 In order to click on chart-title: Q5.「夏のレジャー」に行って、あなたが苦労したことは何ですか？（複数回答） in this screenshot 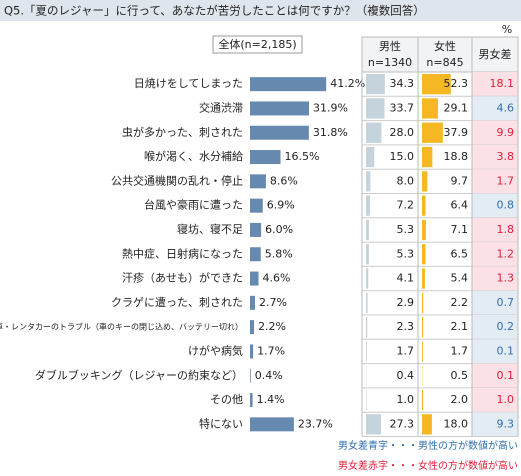, I will do `click(214, 11)`.